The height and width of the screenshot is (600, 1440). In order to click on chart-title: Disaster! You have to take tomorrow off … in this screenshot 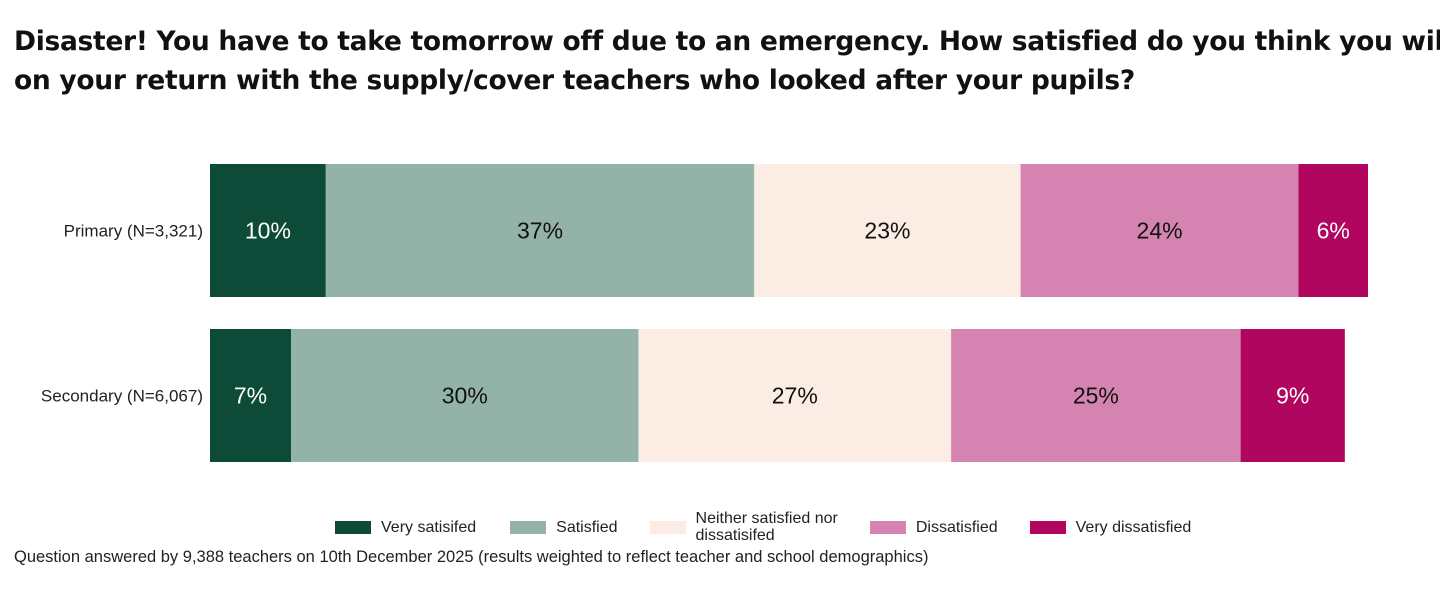, I will do `click(727, 61)`.